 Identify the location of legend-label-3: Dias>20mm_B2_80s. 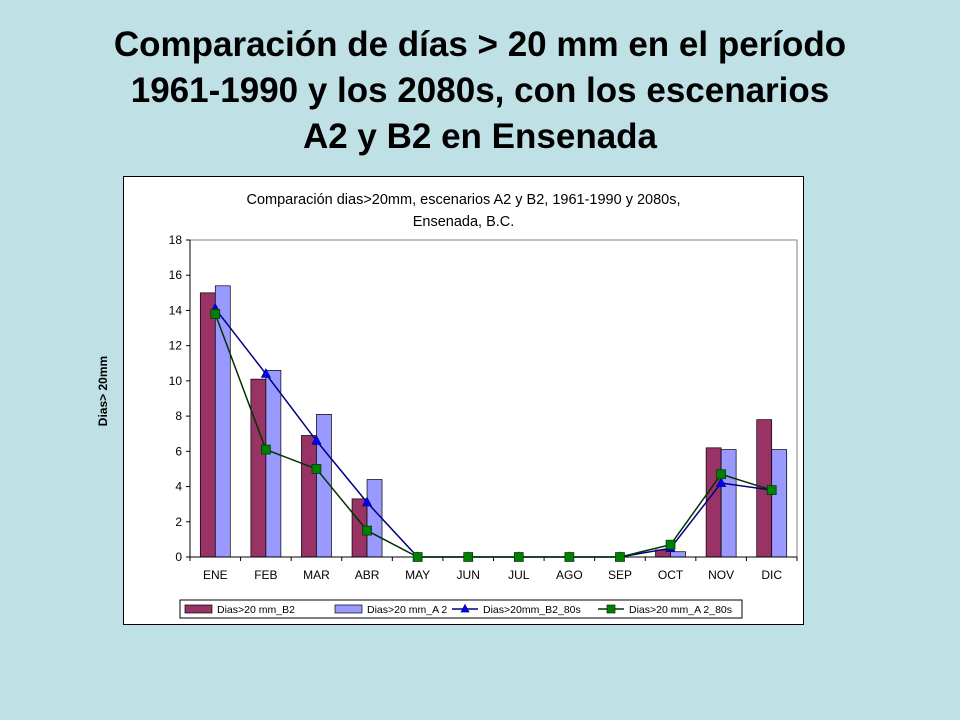
(532, 610).